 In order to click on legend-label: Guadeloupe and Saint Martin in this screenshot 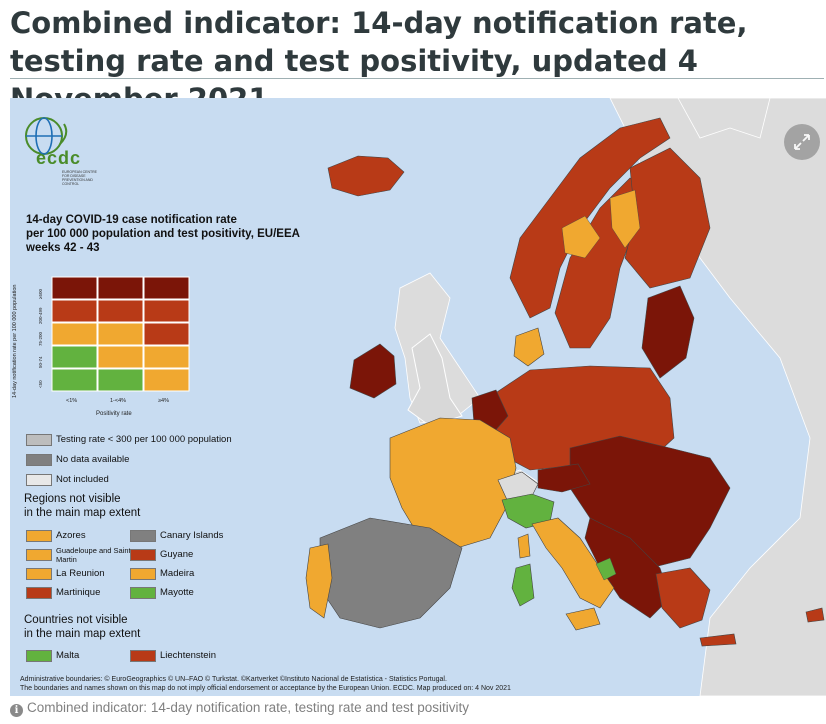, I will do `click(93, 555)`.